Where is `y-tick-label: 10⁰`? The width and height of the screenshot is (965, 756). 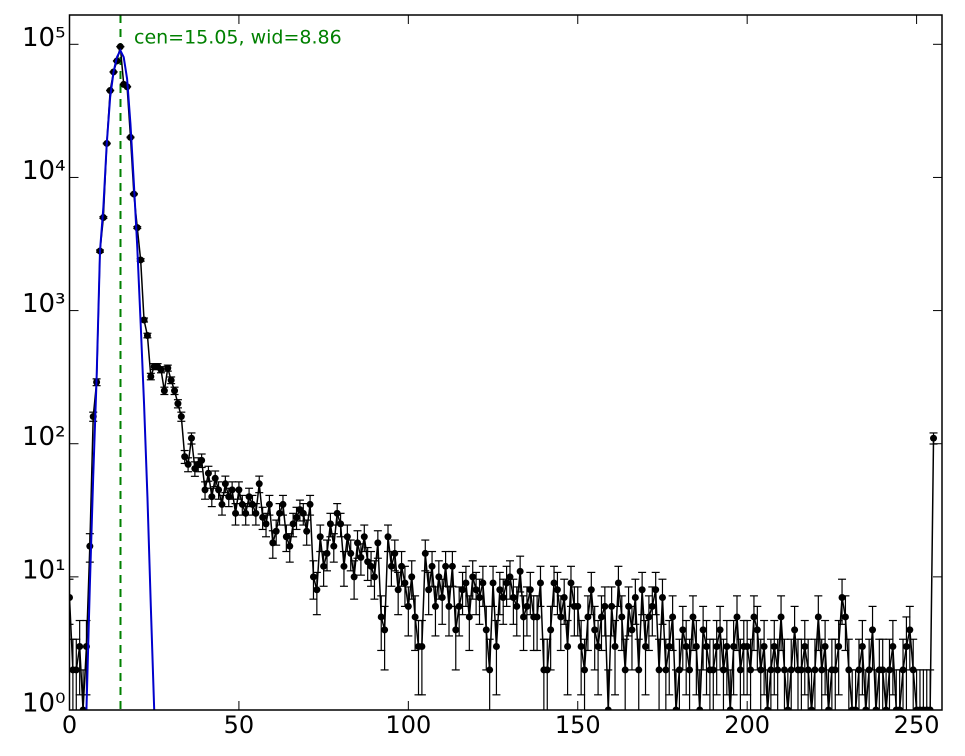
y-tick-label: 10⁰ is located at coordinates (44, 704).